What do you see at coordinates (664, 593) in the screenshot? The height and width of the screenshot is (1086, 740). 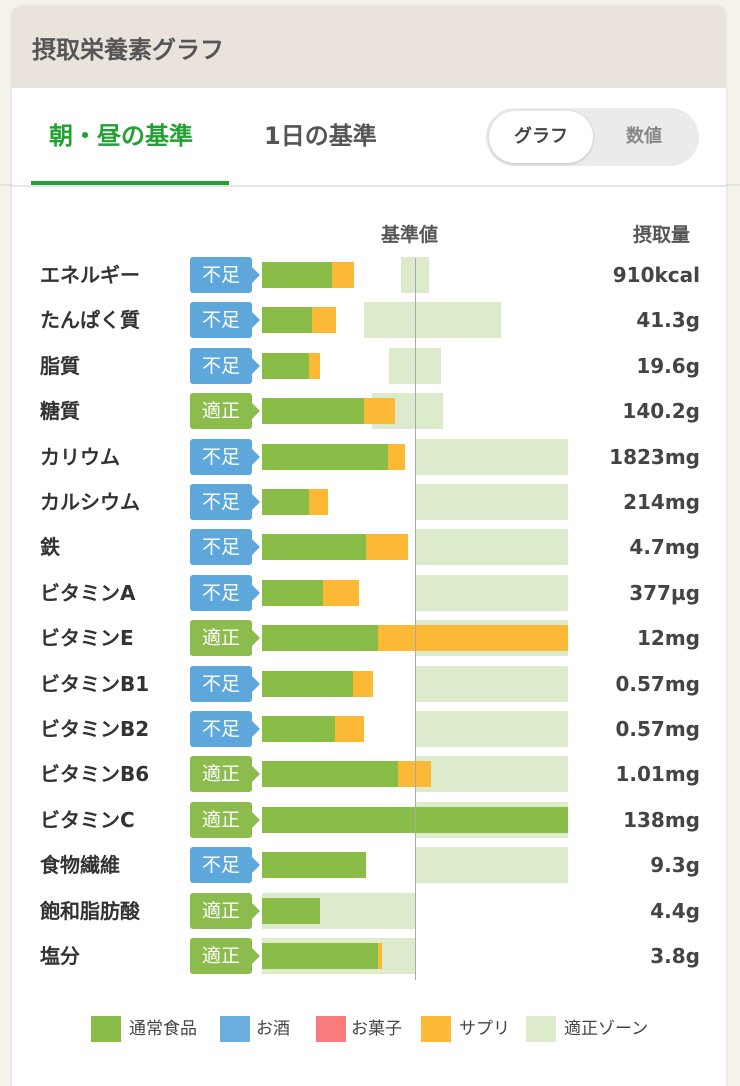 I see `intake-value: 377µg` at bounding box center [664, 593].